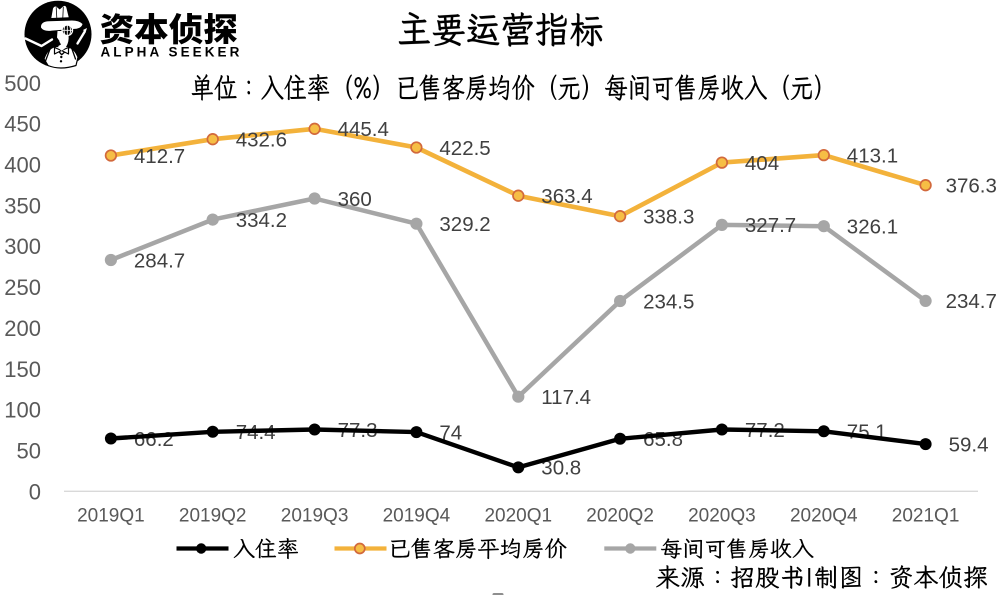  What do you see at coordinates (770, 225) in the screenshot?
I see `svg-text: 327.7` at bounding box center [770, 225].